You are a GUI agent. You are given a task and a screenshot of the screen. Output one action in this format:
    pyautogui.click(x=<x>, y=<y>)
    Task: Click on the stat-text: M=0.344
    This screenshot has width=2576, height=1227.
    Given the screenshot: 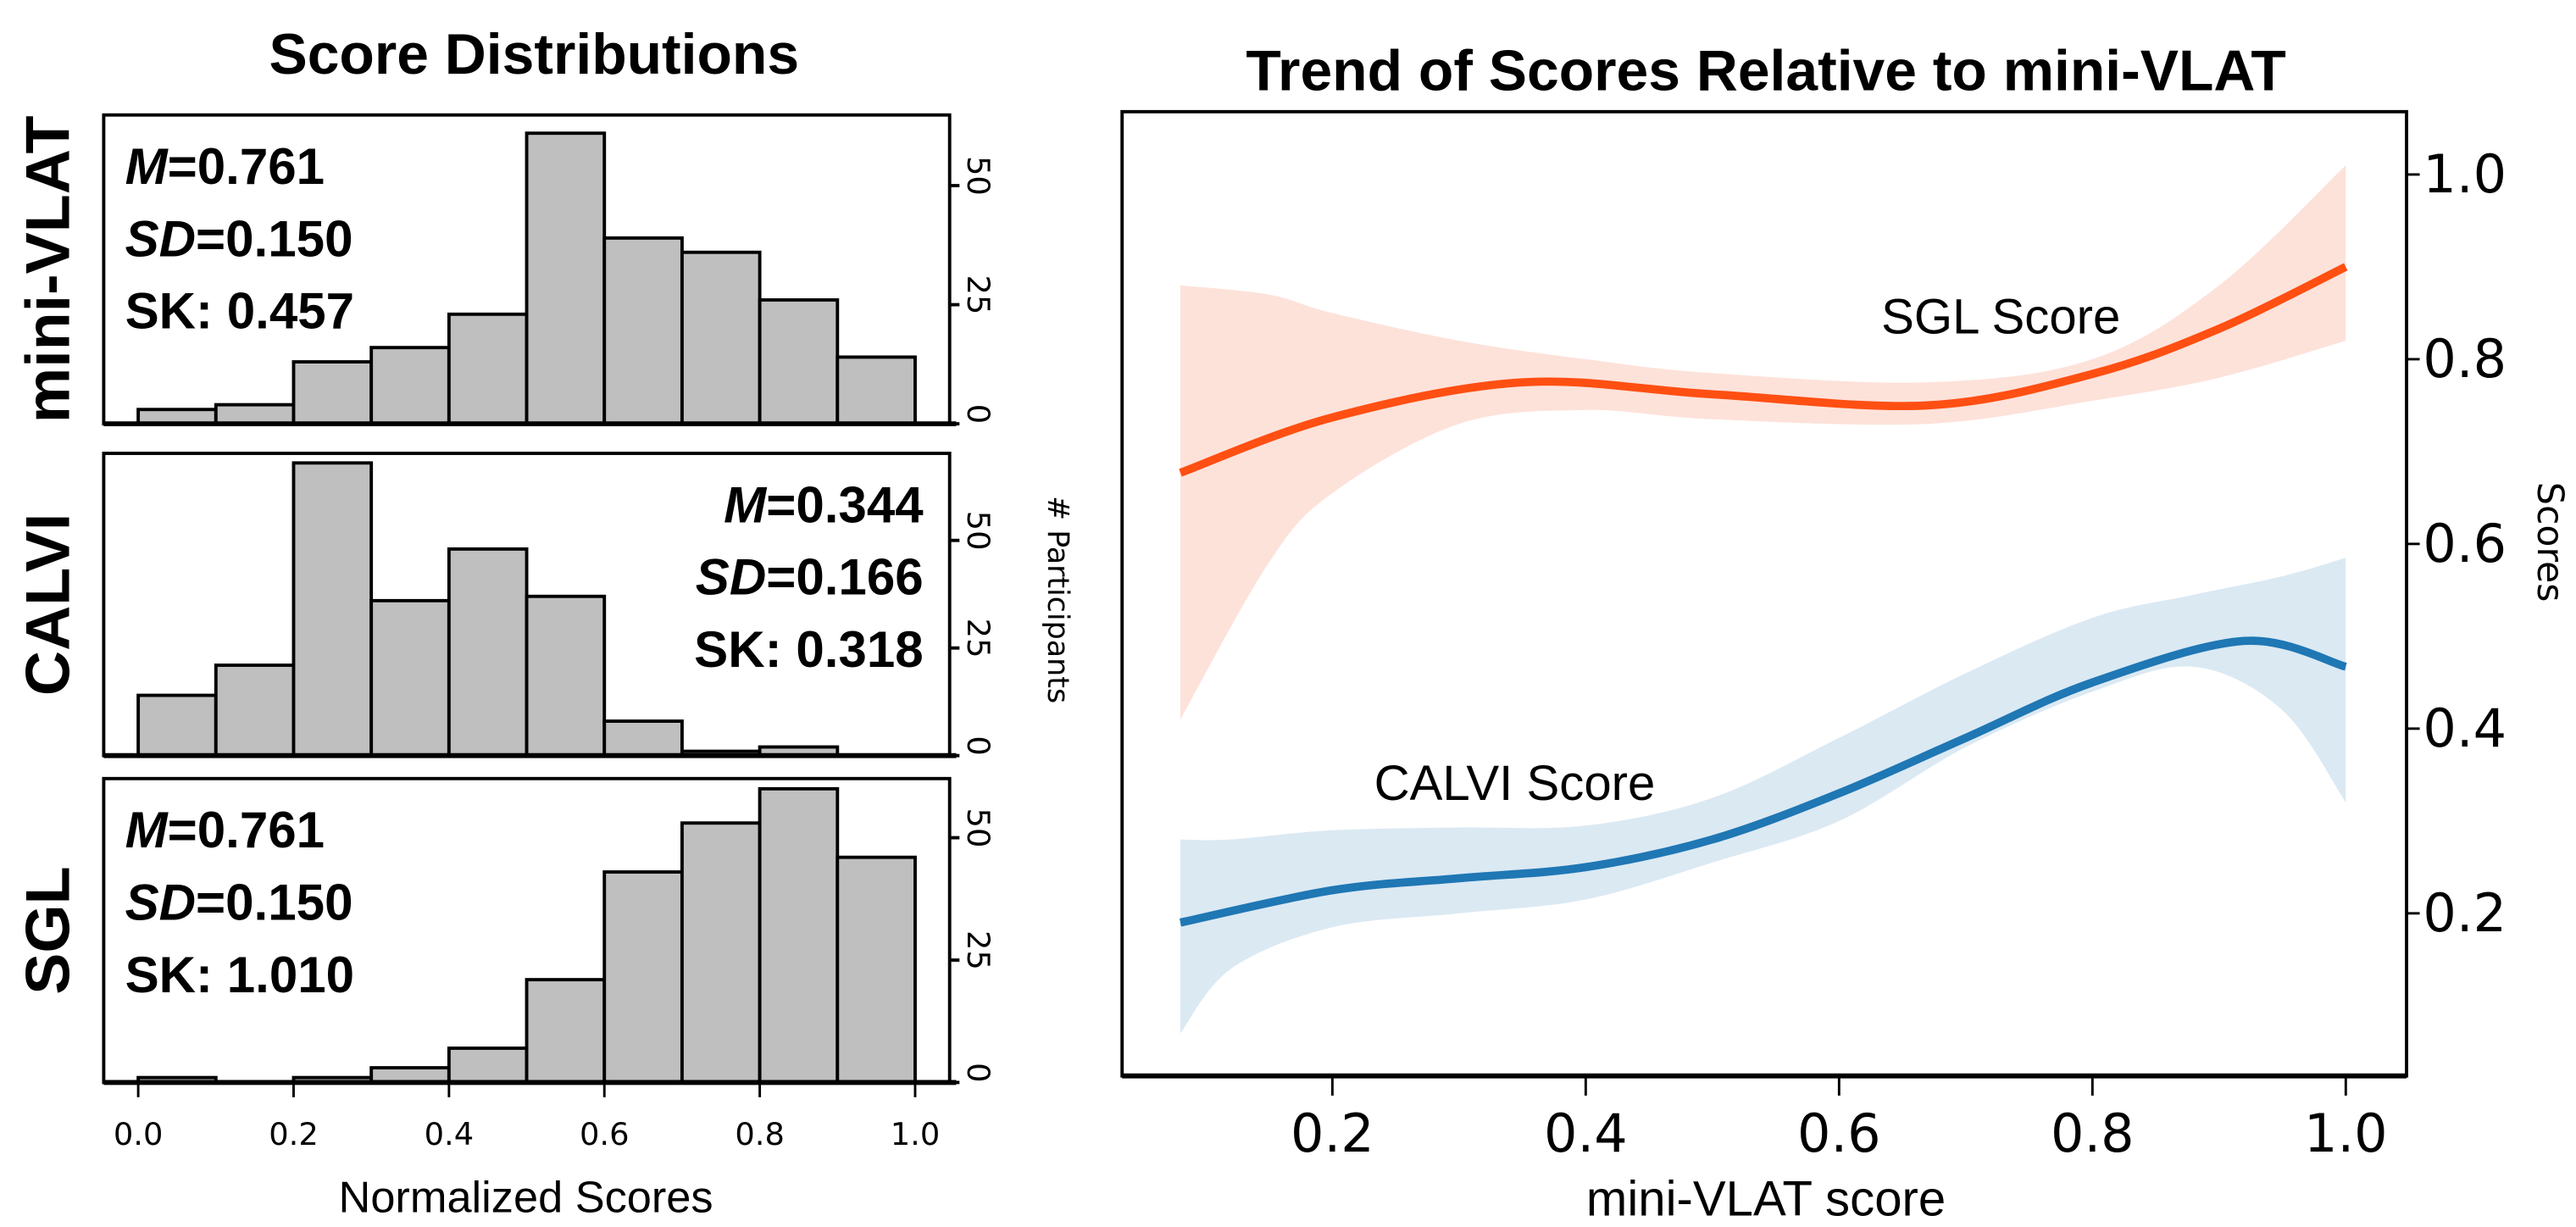 What is the action you would take?
    pyautogui.click(x=824, y=505)
    